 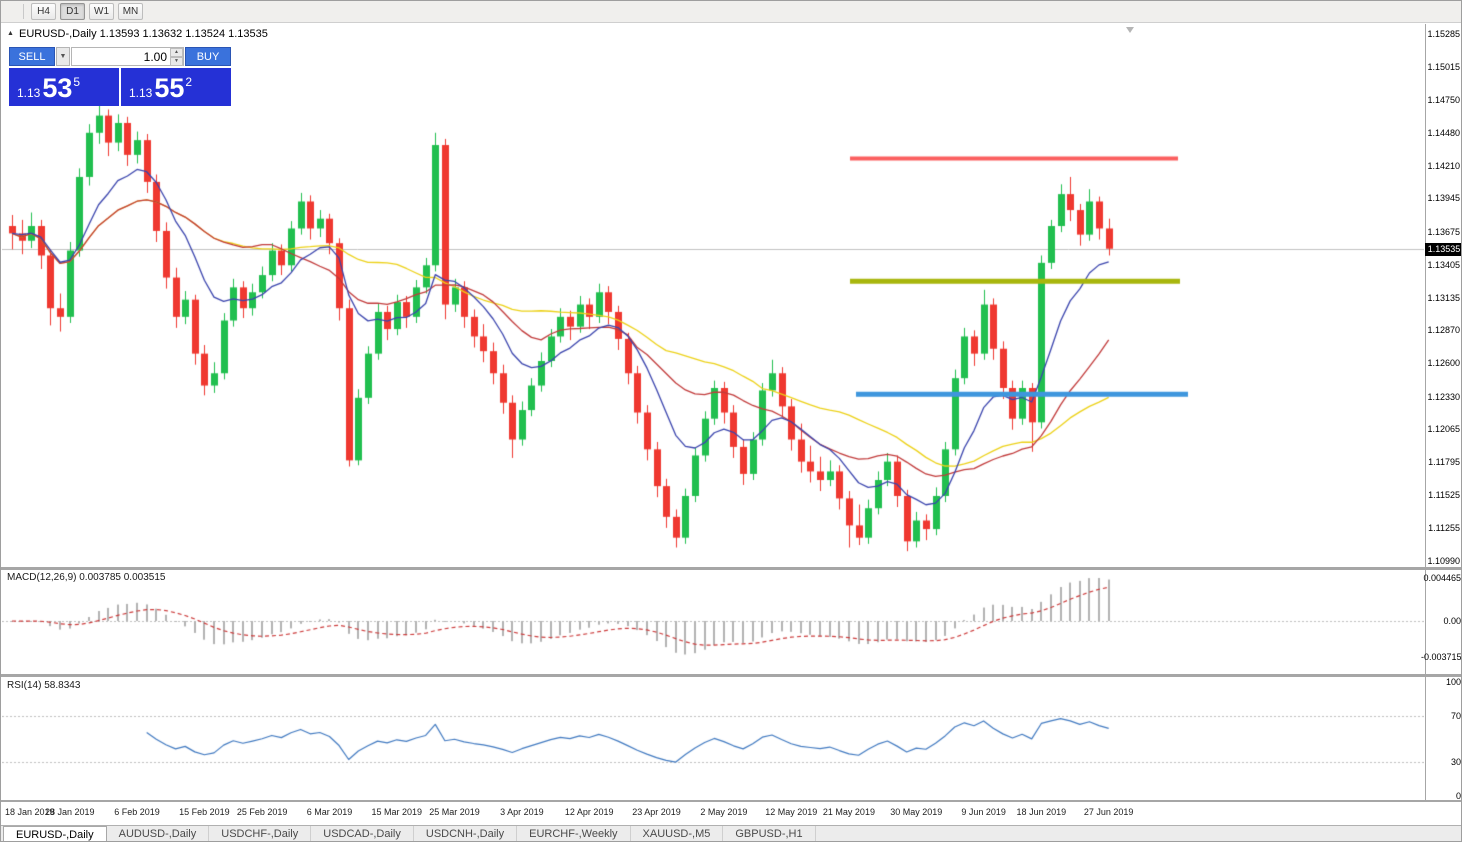 I want to click on chart-tab-usdcnh-daily: USDCNH-,Daily, so click(x=466, y=833).